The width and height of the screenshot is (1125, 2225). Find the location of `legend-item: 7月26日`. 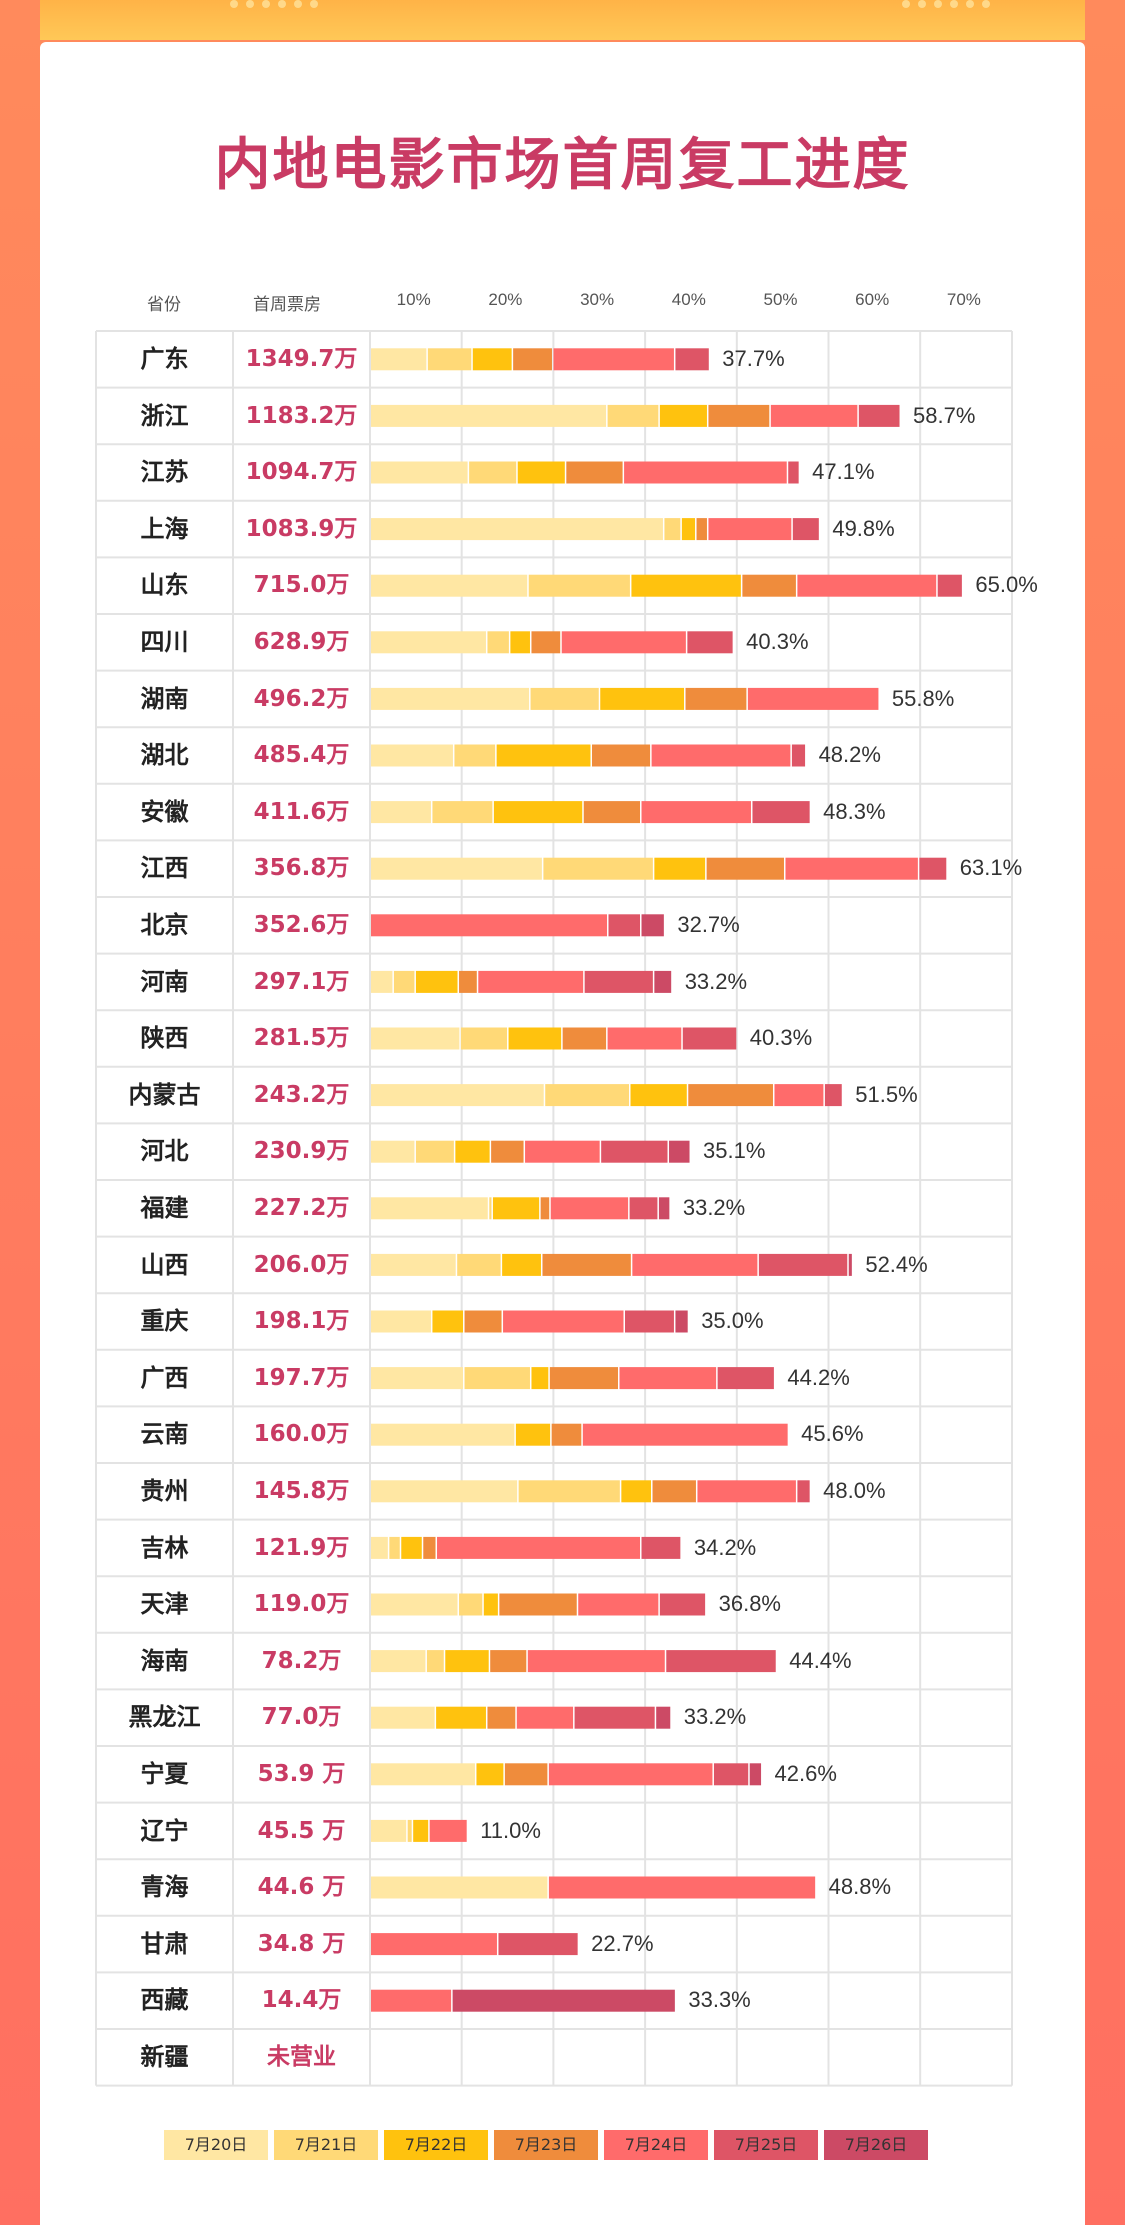

legend-item: 7月26日 is located at coordinates (876, 2145).